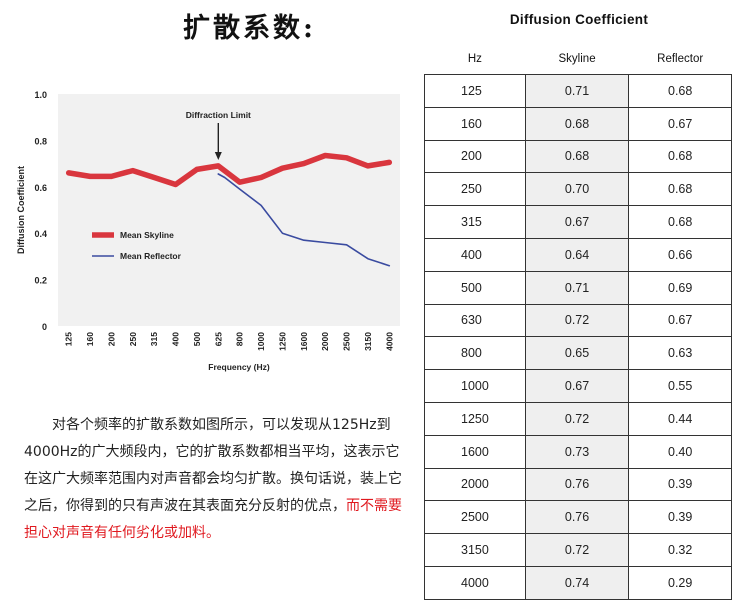  Describe the element at coordinates (579, 19) in the screenshot. I see `table-title: Diffusion Coefficient` at that location.